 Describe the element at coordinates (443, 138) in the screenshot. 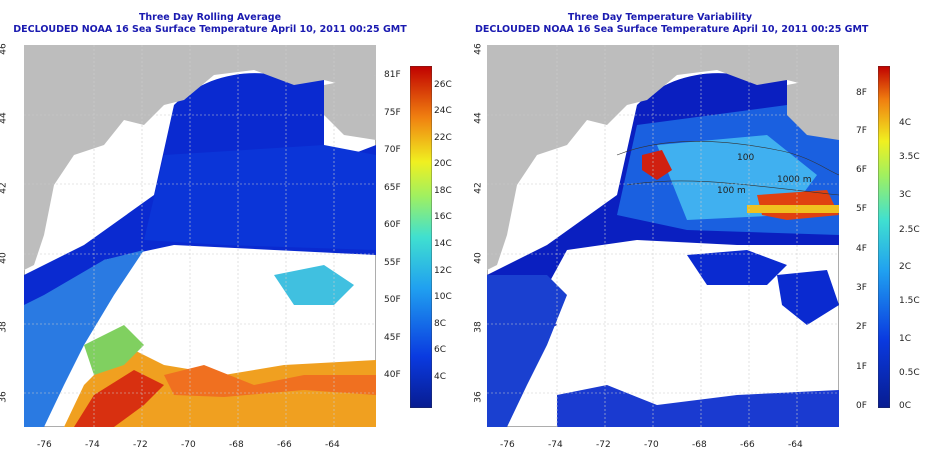

I see `colorbar-c-label: 22C` at that location.